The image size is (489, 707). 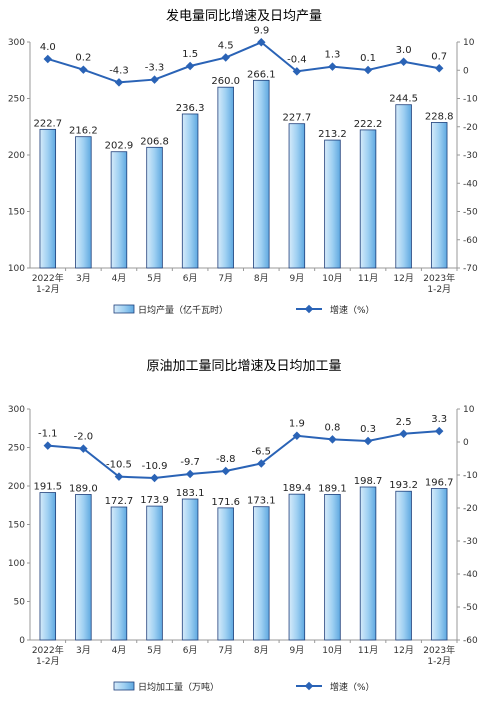 I want to click on bar-value-label: 266.1, so click(x=261, y=74).